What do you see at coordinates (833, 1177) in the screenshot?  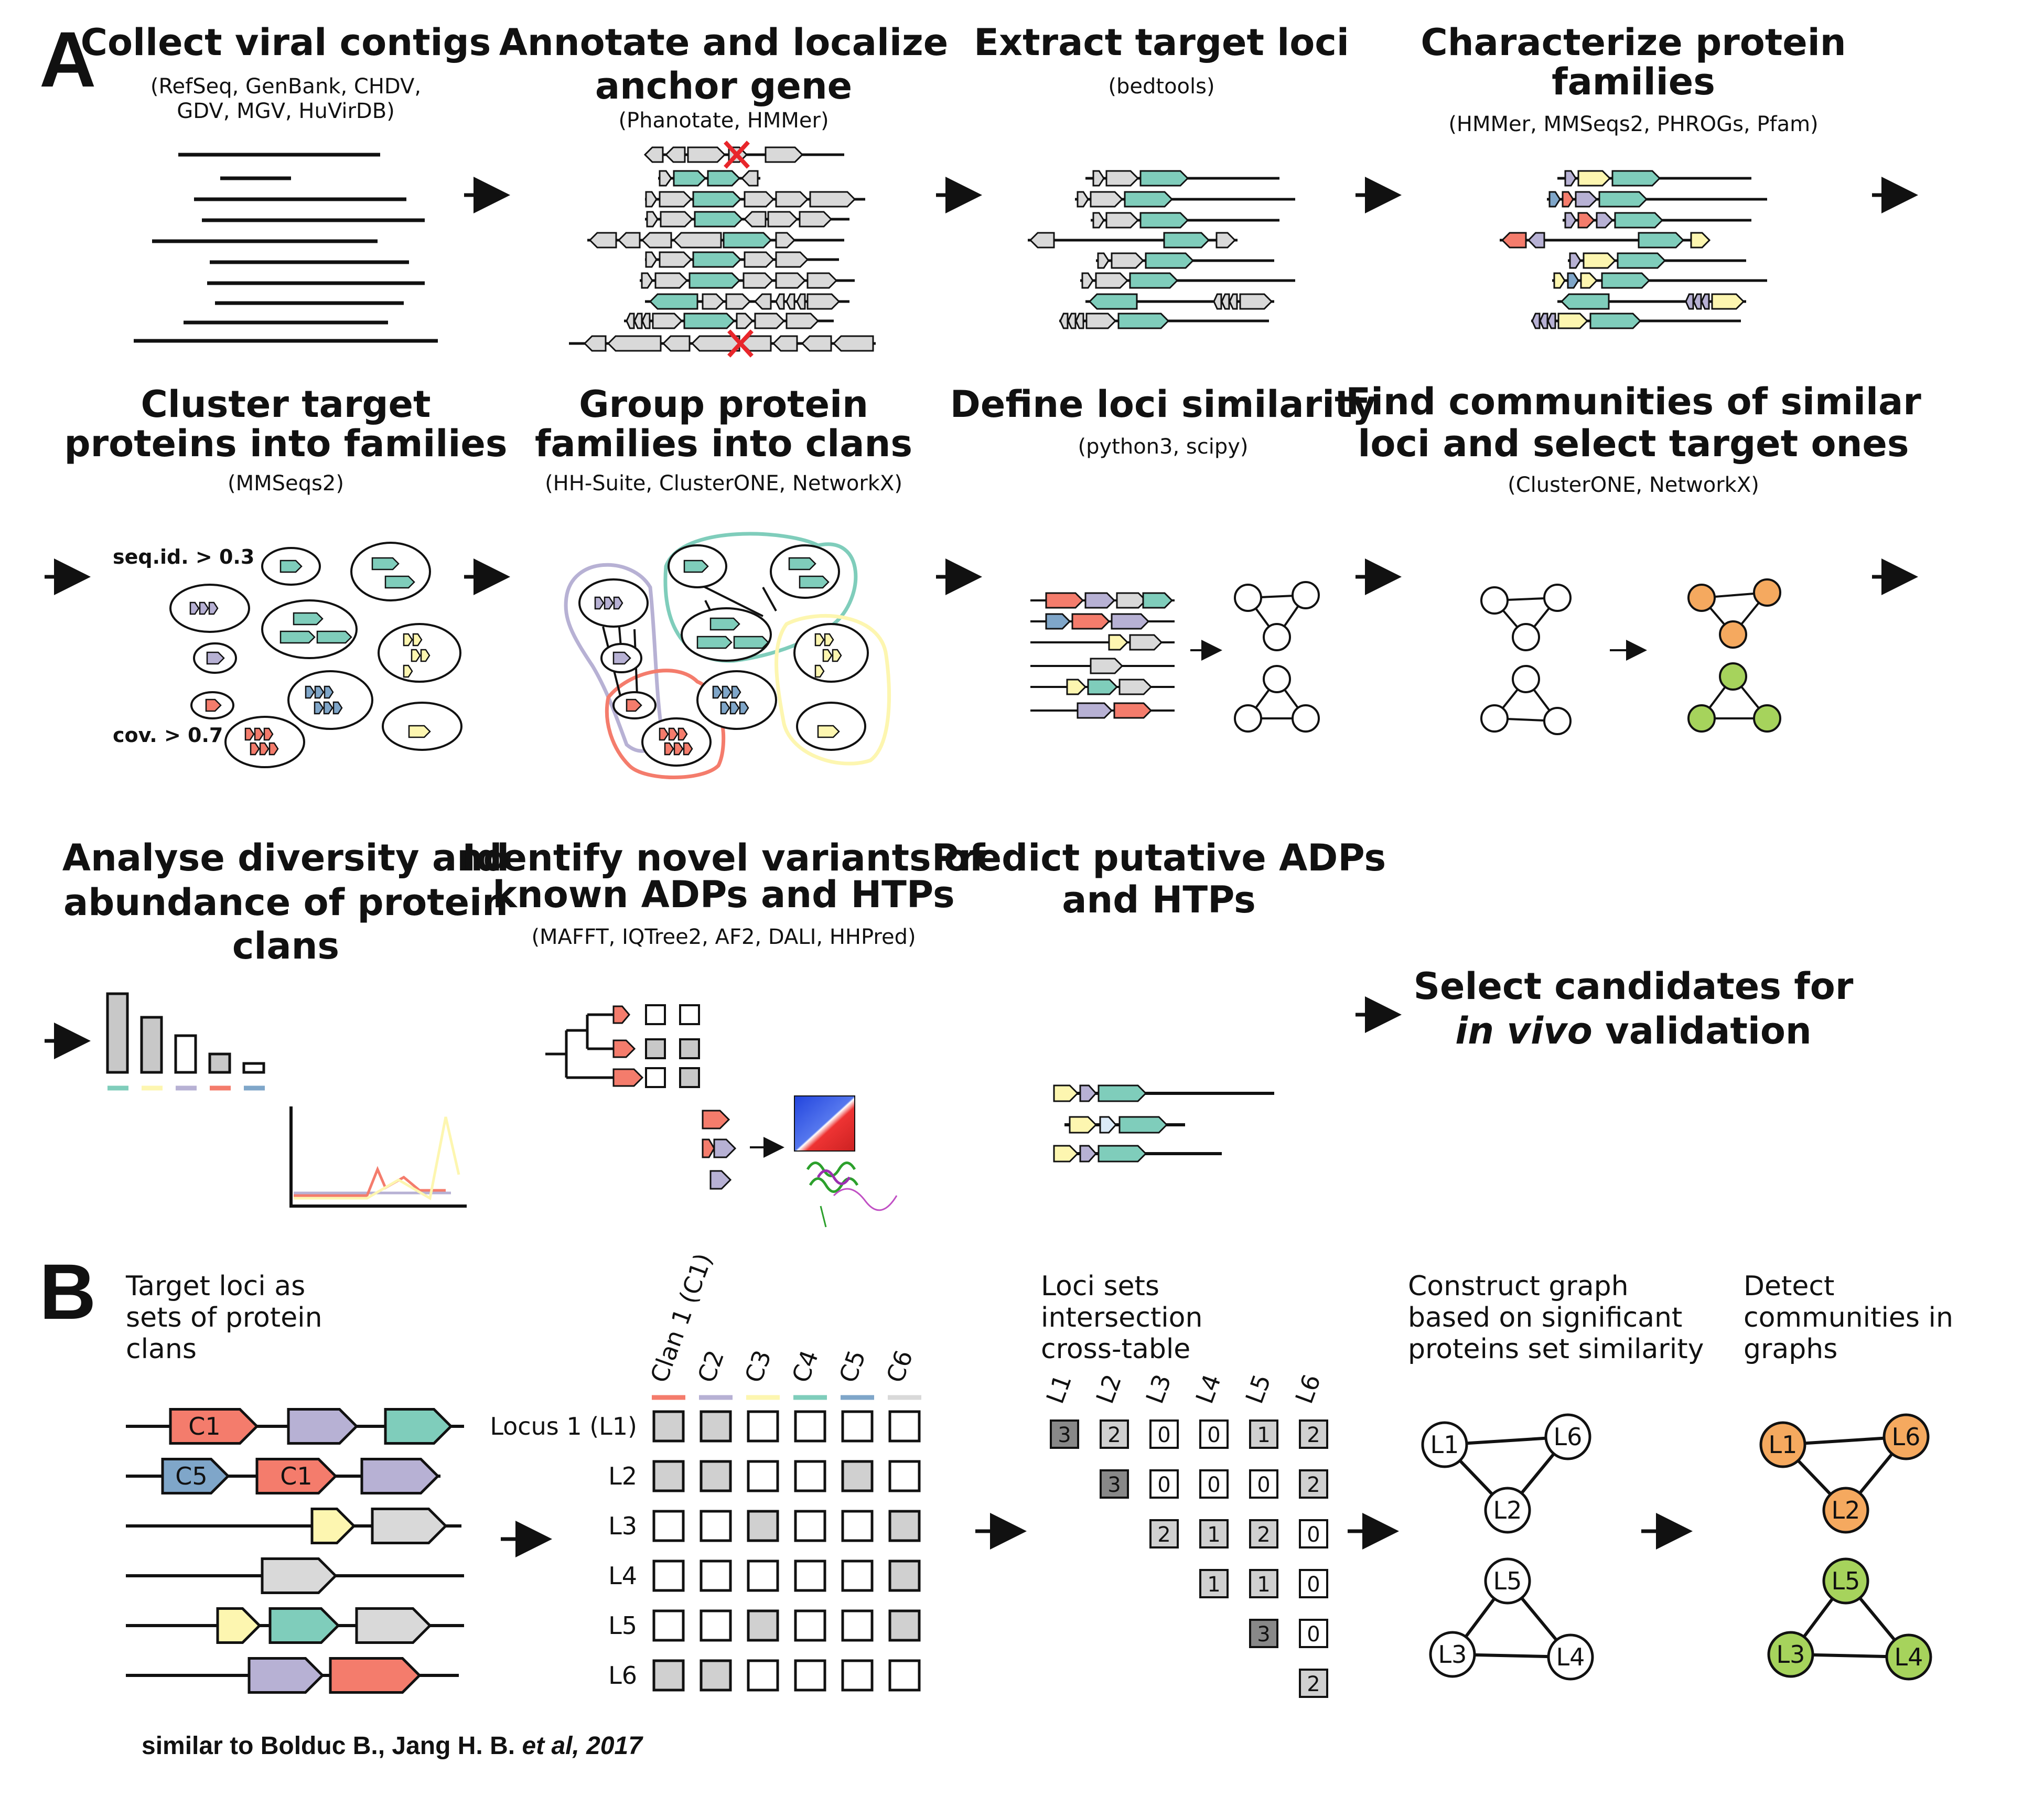 I see `structure-helix` at bounding box center [833, 1177].